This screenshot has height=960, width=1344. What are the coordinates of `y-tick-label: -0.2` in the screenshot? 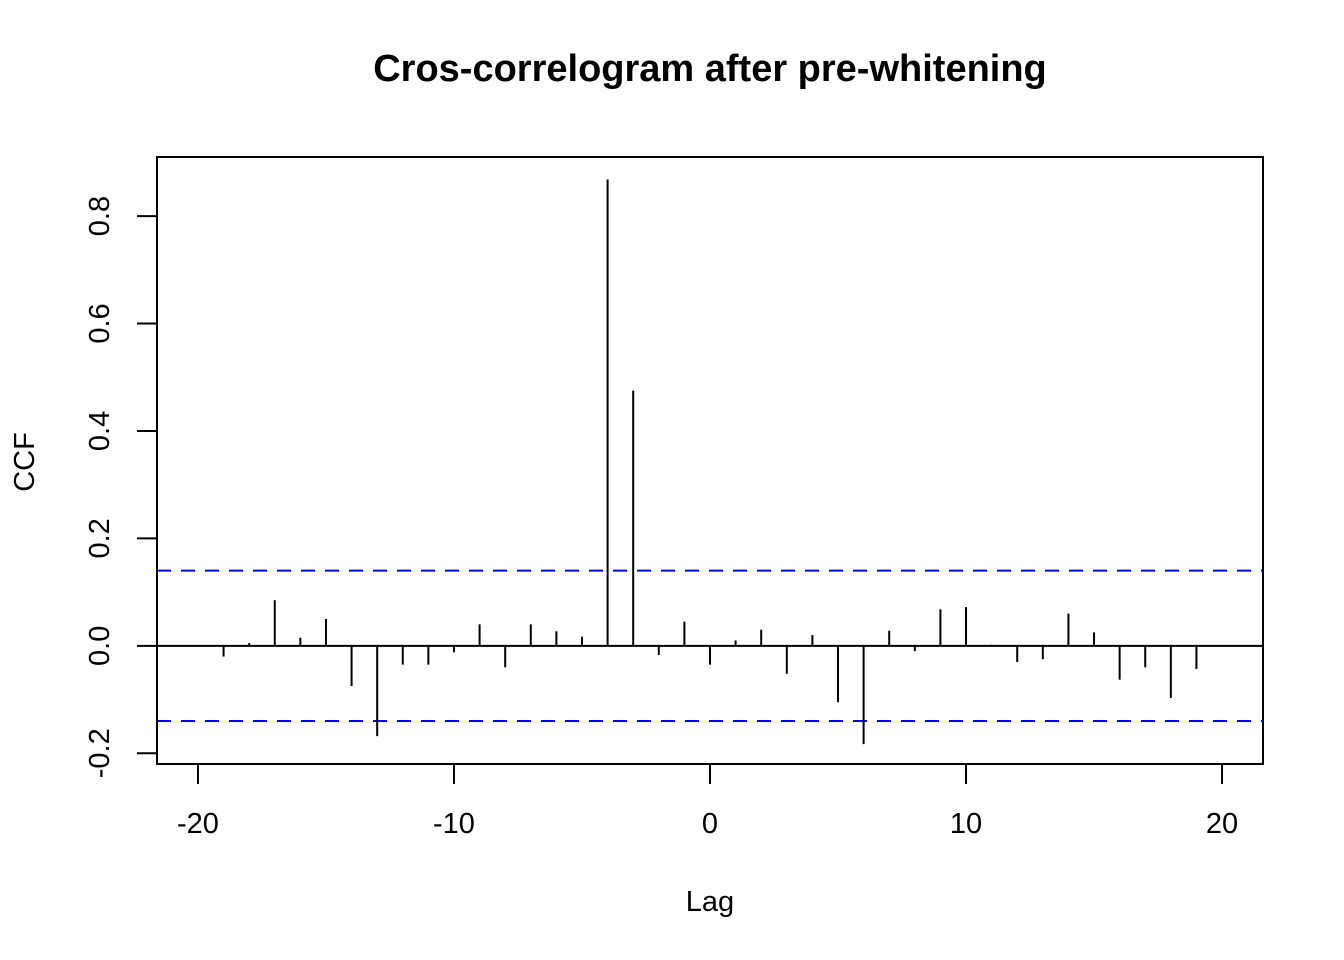 It's located at (100, 753).